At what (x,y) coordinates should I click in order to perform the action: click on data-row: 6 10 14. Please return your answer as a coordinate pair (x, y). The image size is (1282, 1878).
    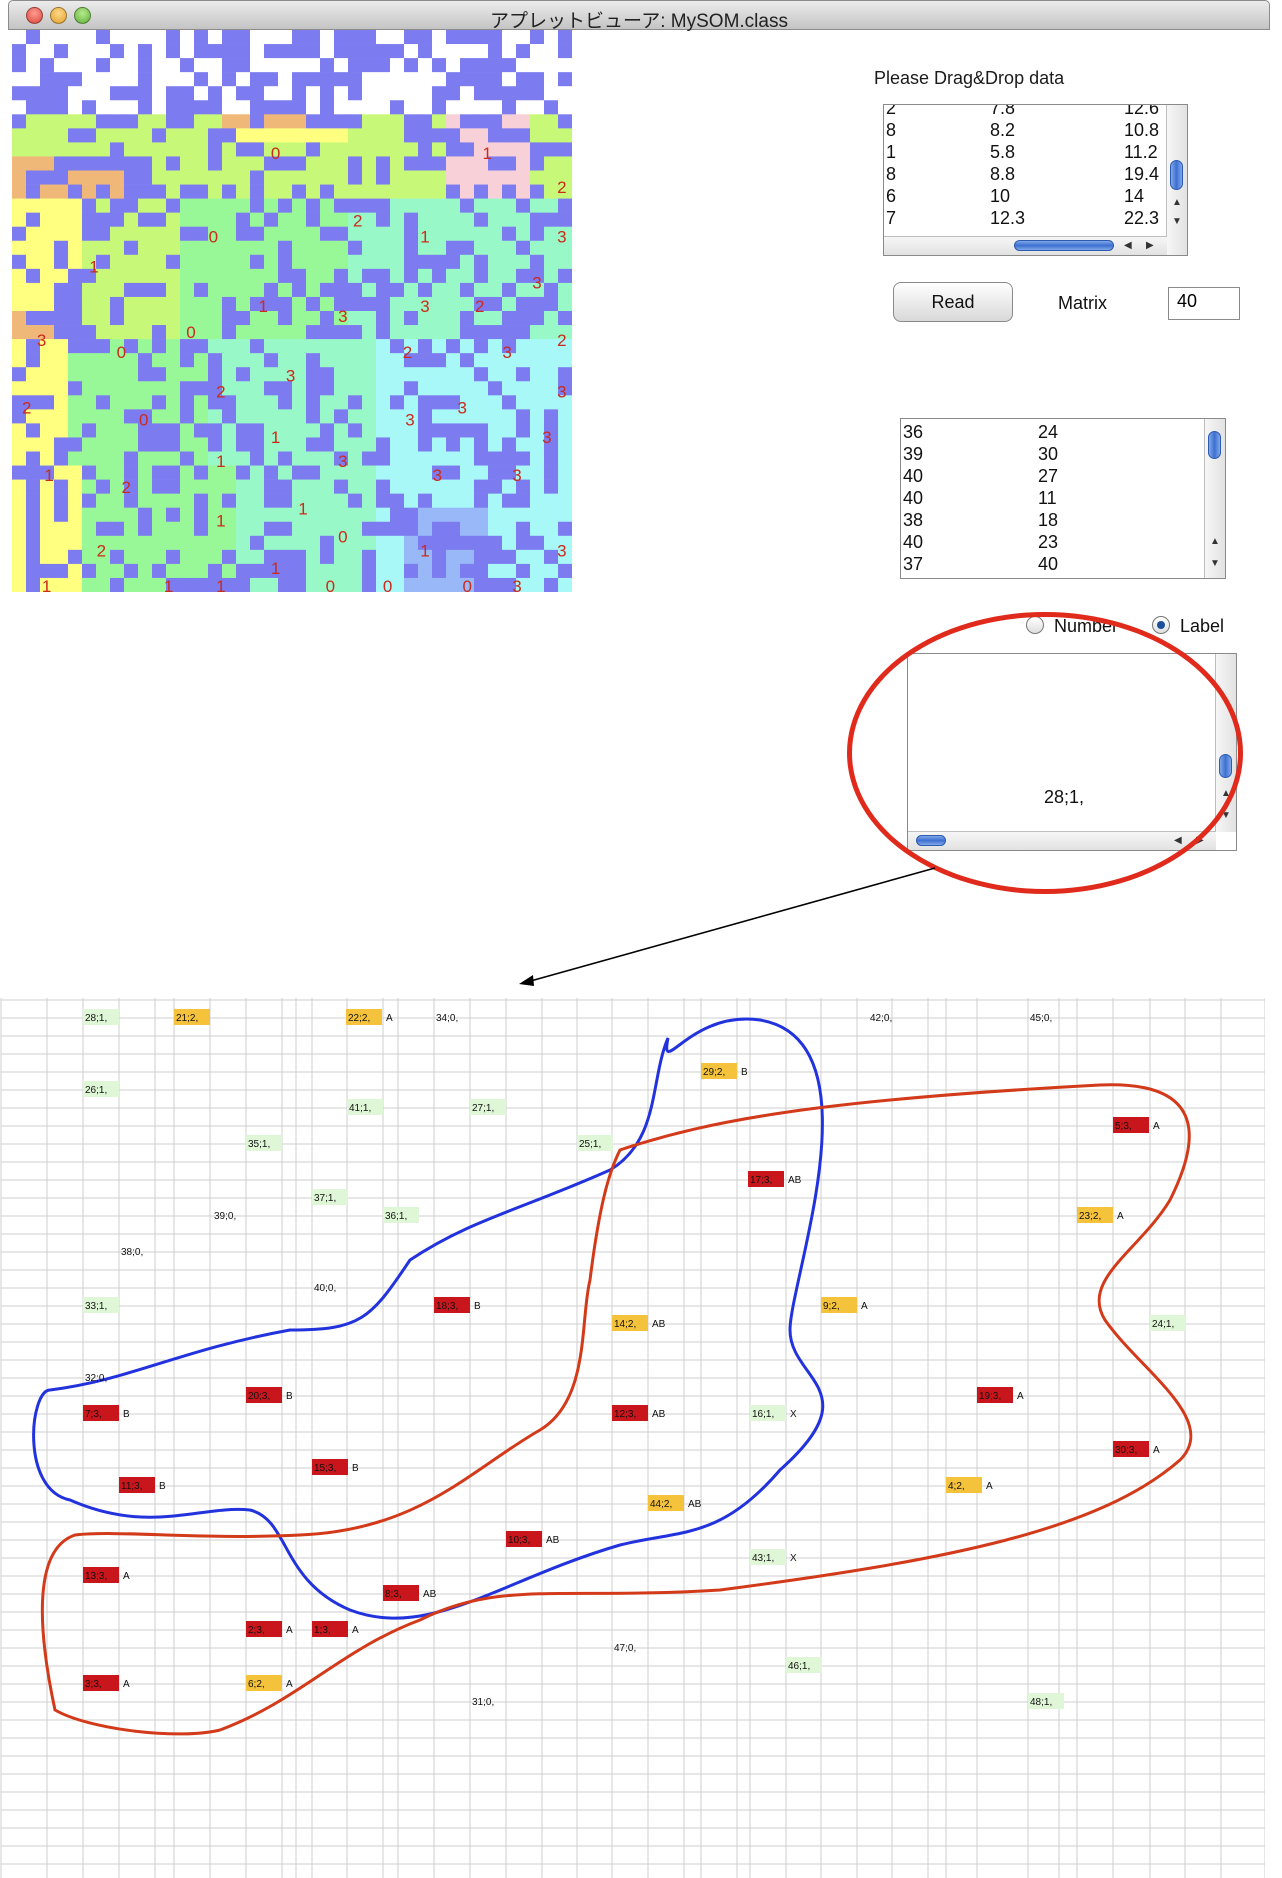
    Looking at the image, I should click on (1035, 197).